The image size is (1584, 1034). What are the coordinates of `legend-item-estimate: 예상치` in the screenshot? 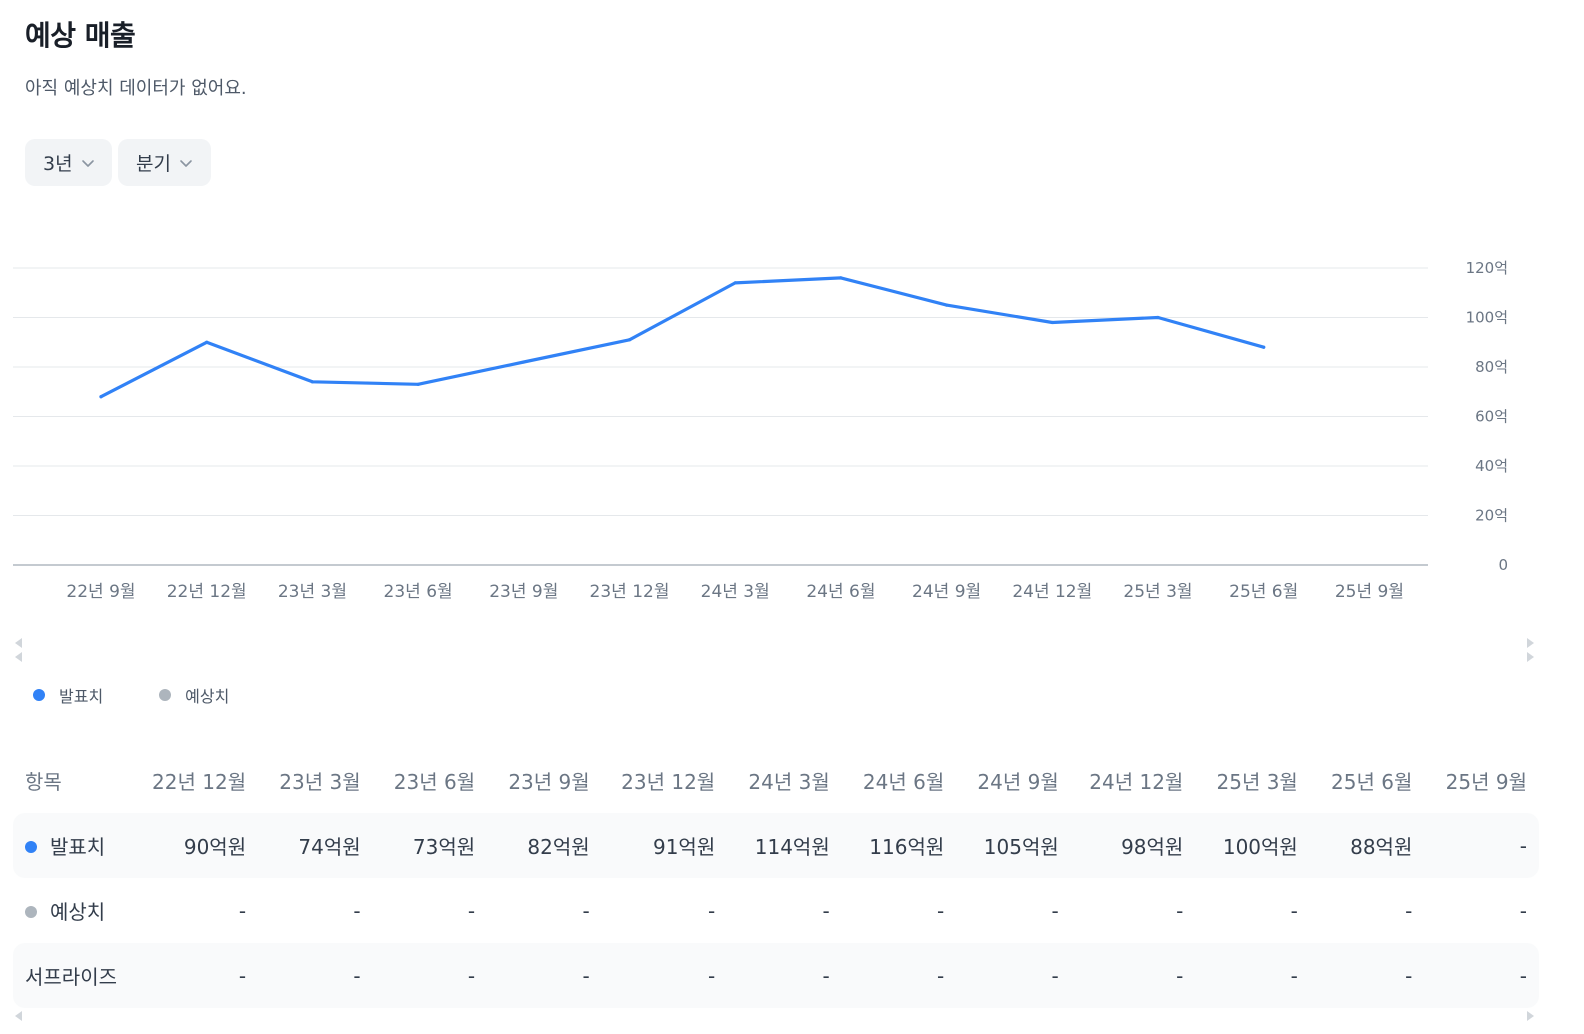 It's located at (194, 695).